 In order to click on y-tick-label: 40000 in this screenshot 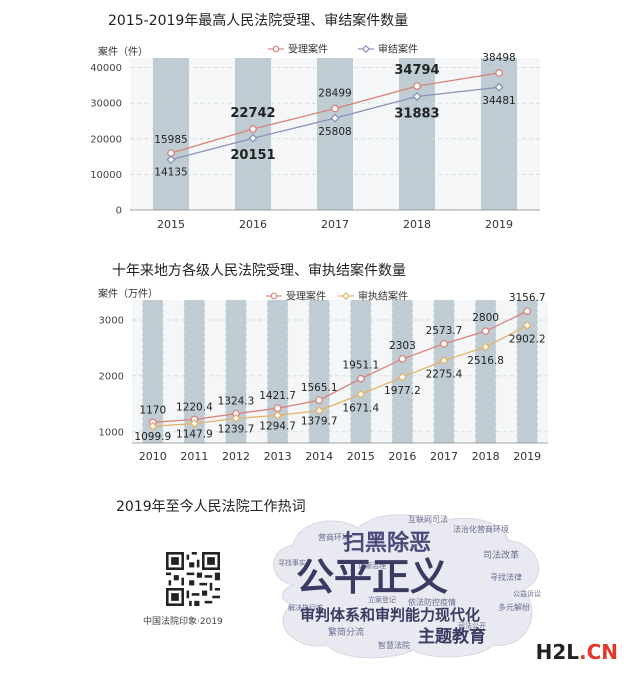, I will do `click(106, 68)`.